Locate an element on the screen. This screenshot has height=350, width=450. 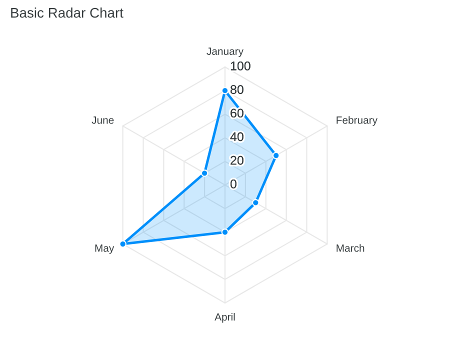
spoke-label: April is located at coordinates (224, 318).